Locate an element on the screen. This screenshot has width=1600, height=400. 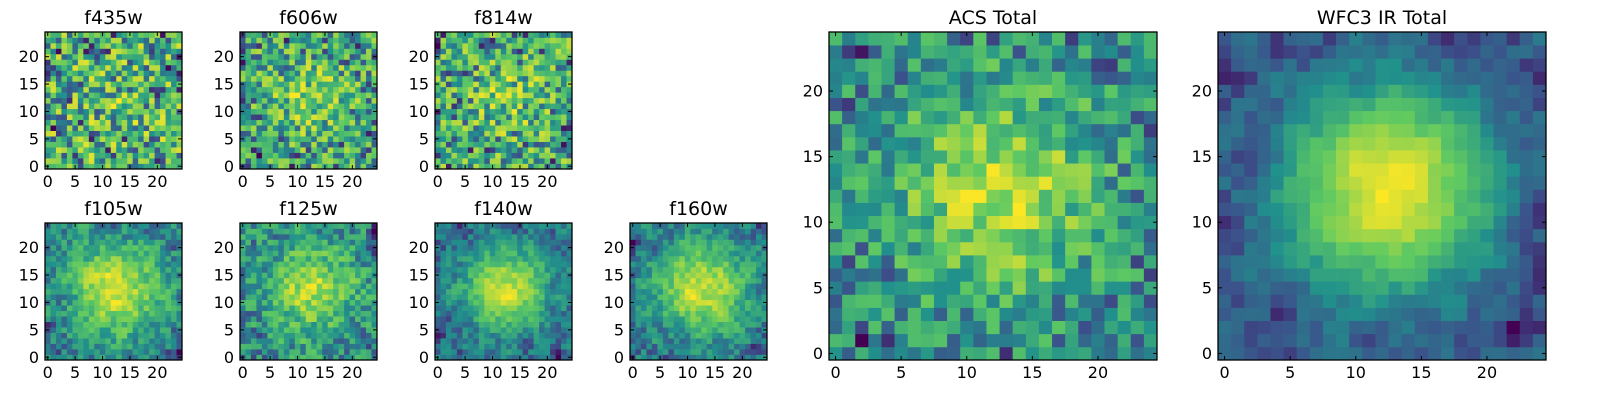
y-tick-label: 0 is located at coordinates (424, 357).